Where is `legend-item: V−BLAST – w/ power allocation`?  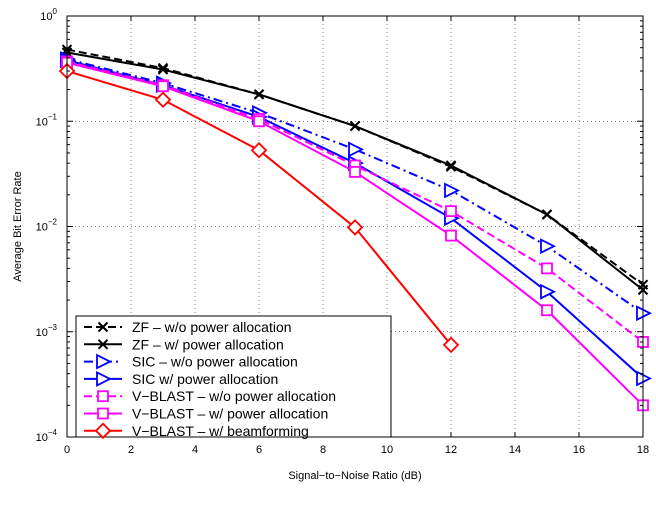
legend-item: V−BLAST – w/ power allocation is located at coordinates (206, 414).